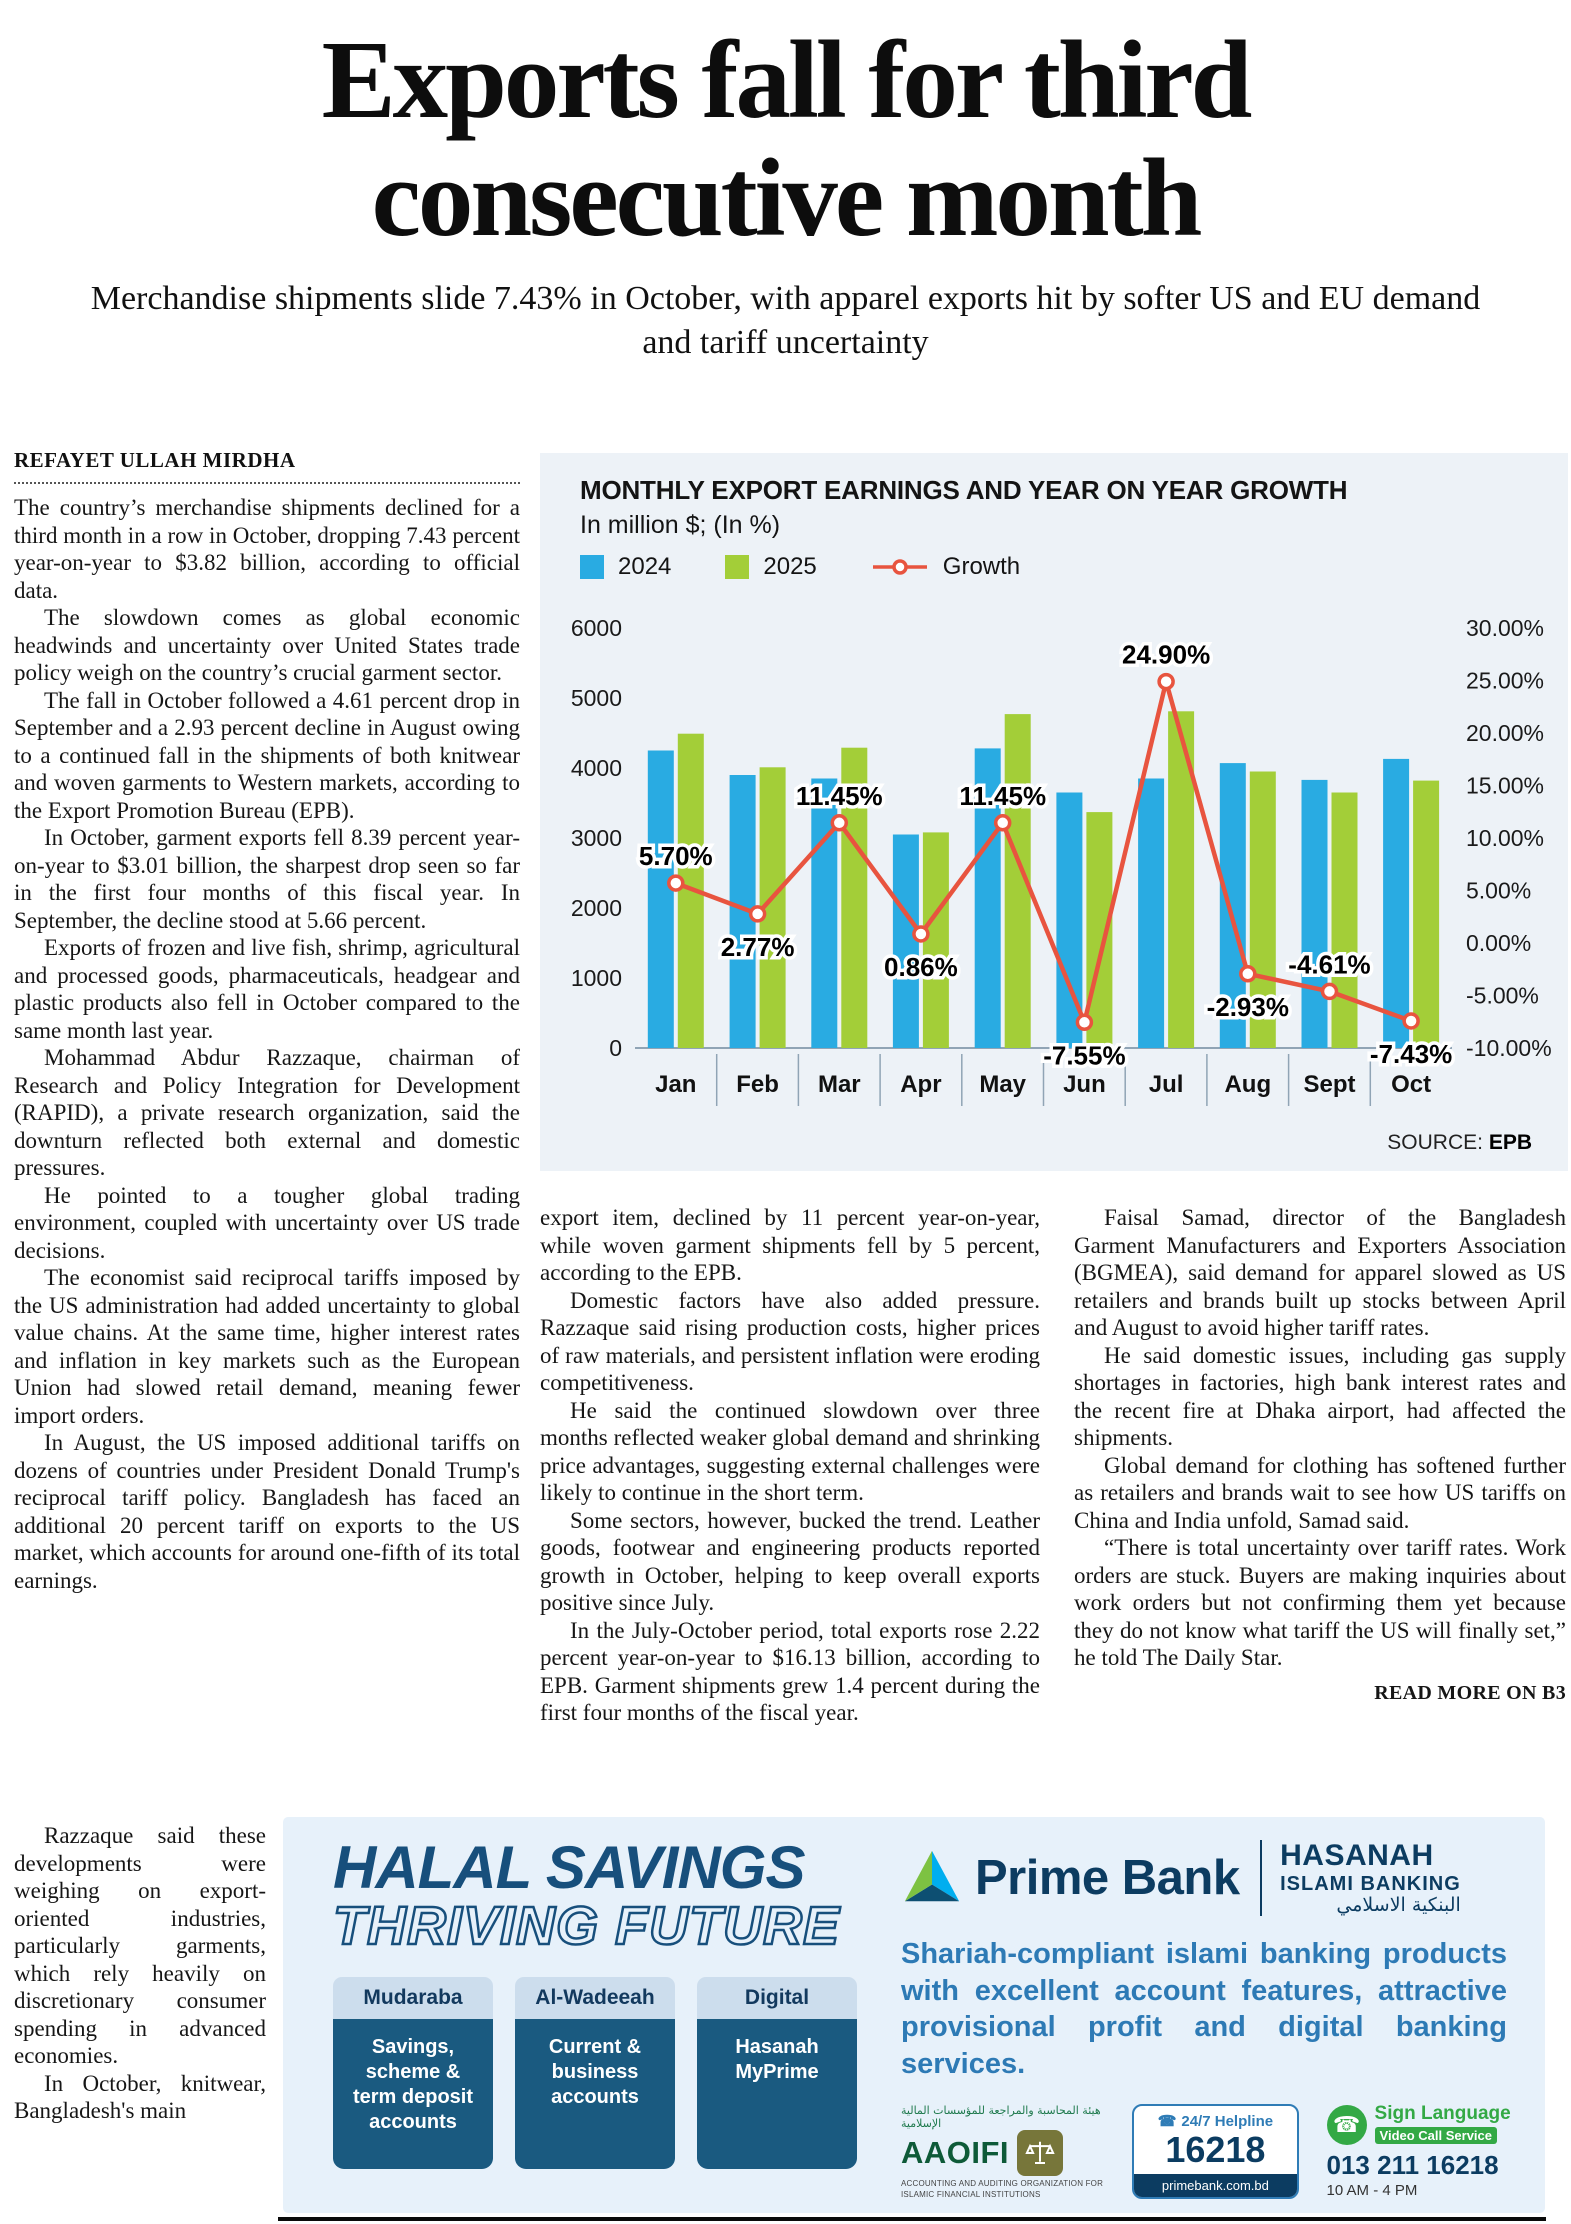 Image resolution: width=1571 pixels, height=2224 pixels. Describe the element at coordinates (920, 1084) in the screenshot. I see `svg-text: Apr` at that location.